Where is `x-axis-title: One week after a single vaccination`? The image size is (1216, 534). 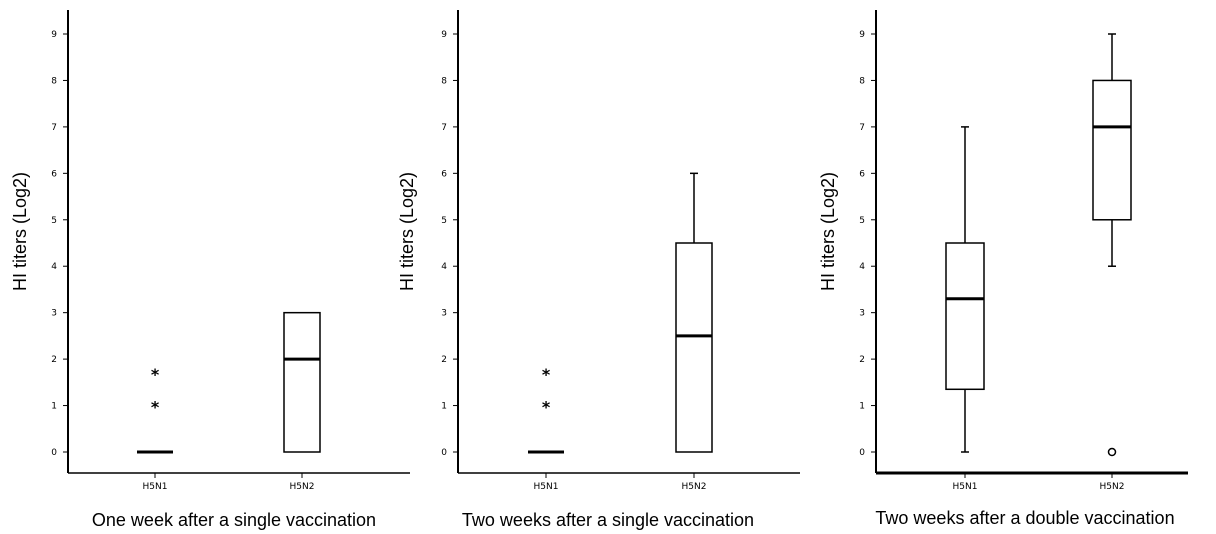 x-axis-title: One week after a single vaccination is located at coordinates (234, 520).